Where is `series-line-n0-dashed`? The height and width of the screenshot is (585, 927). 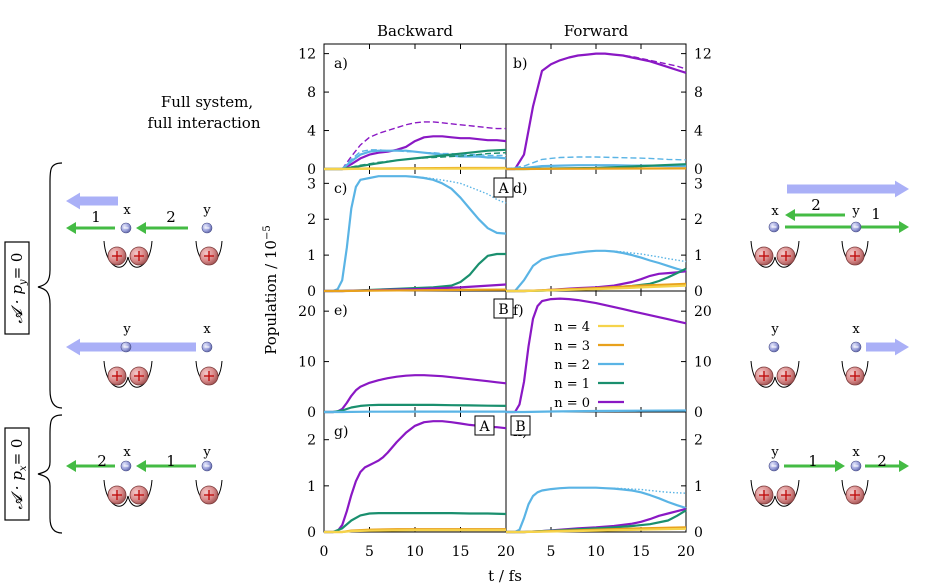
series-line-n0-dashed is located at coordinates (415, 145).